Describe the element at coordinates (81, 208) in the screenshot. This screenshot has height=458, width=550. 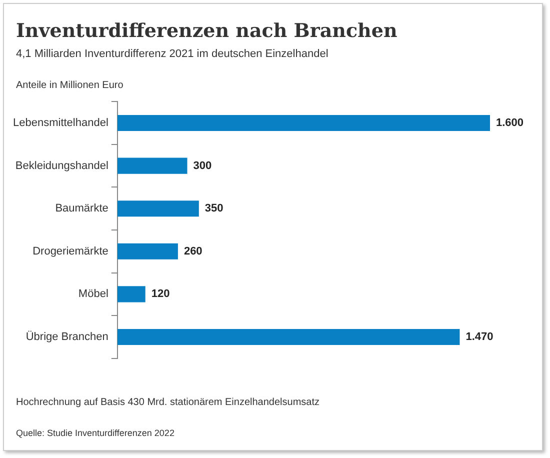
I see `y-tick-label: Baumärkte` at that location.